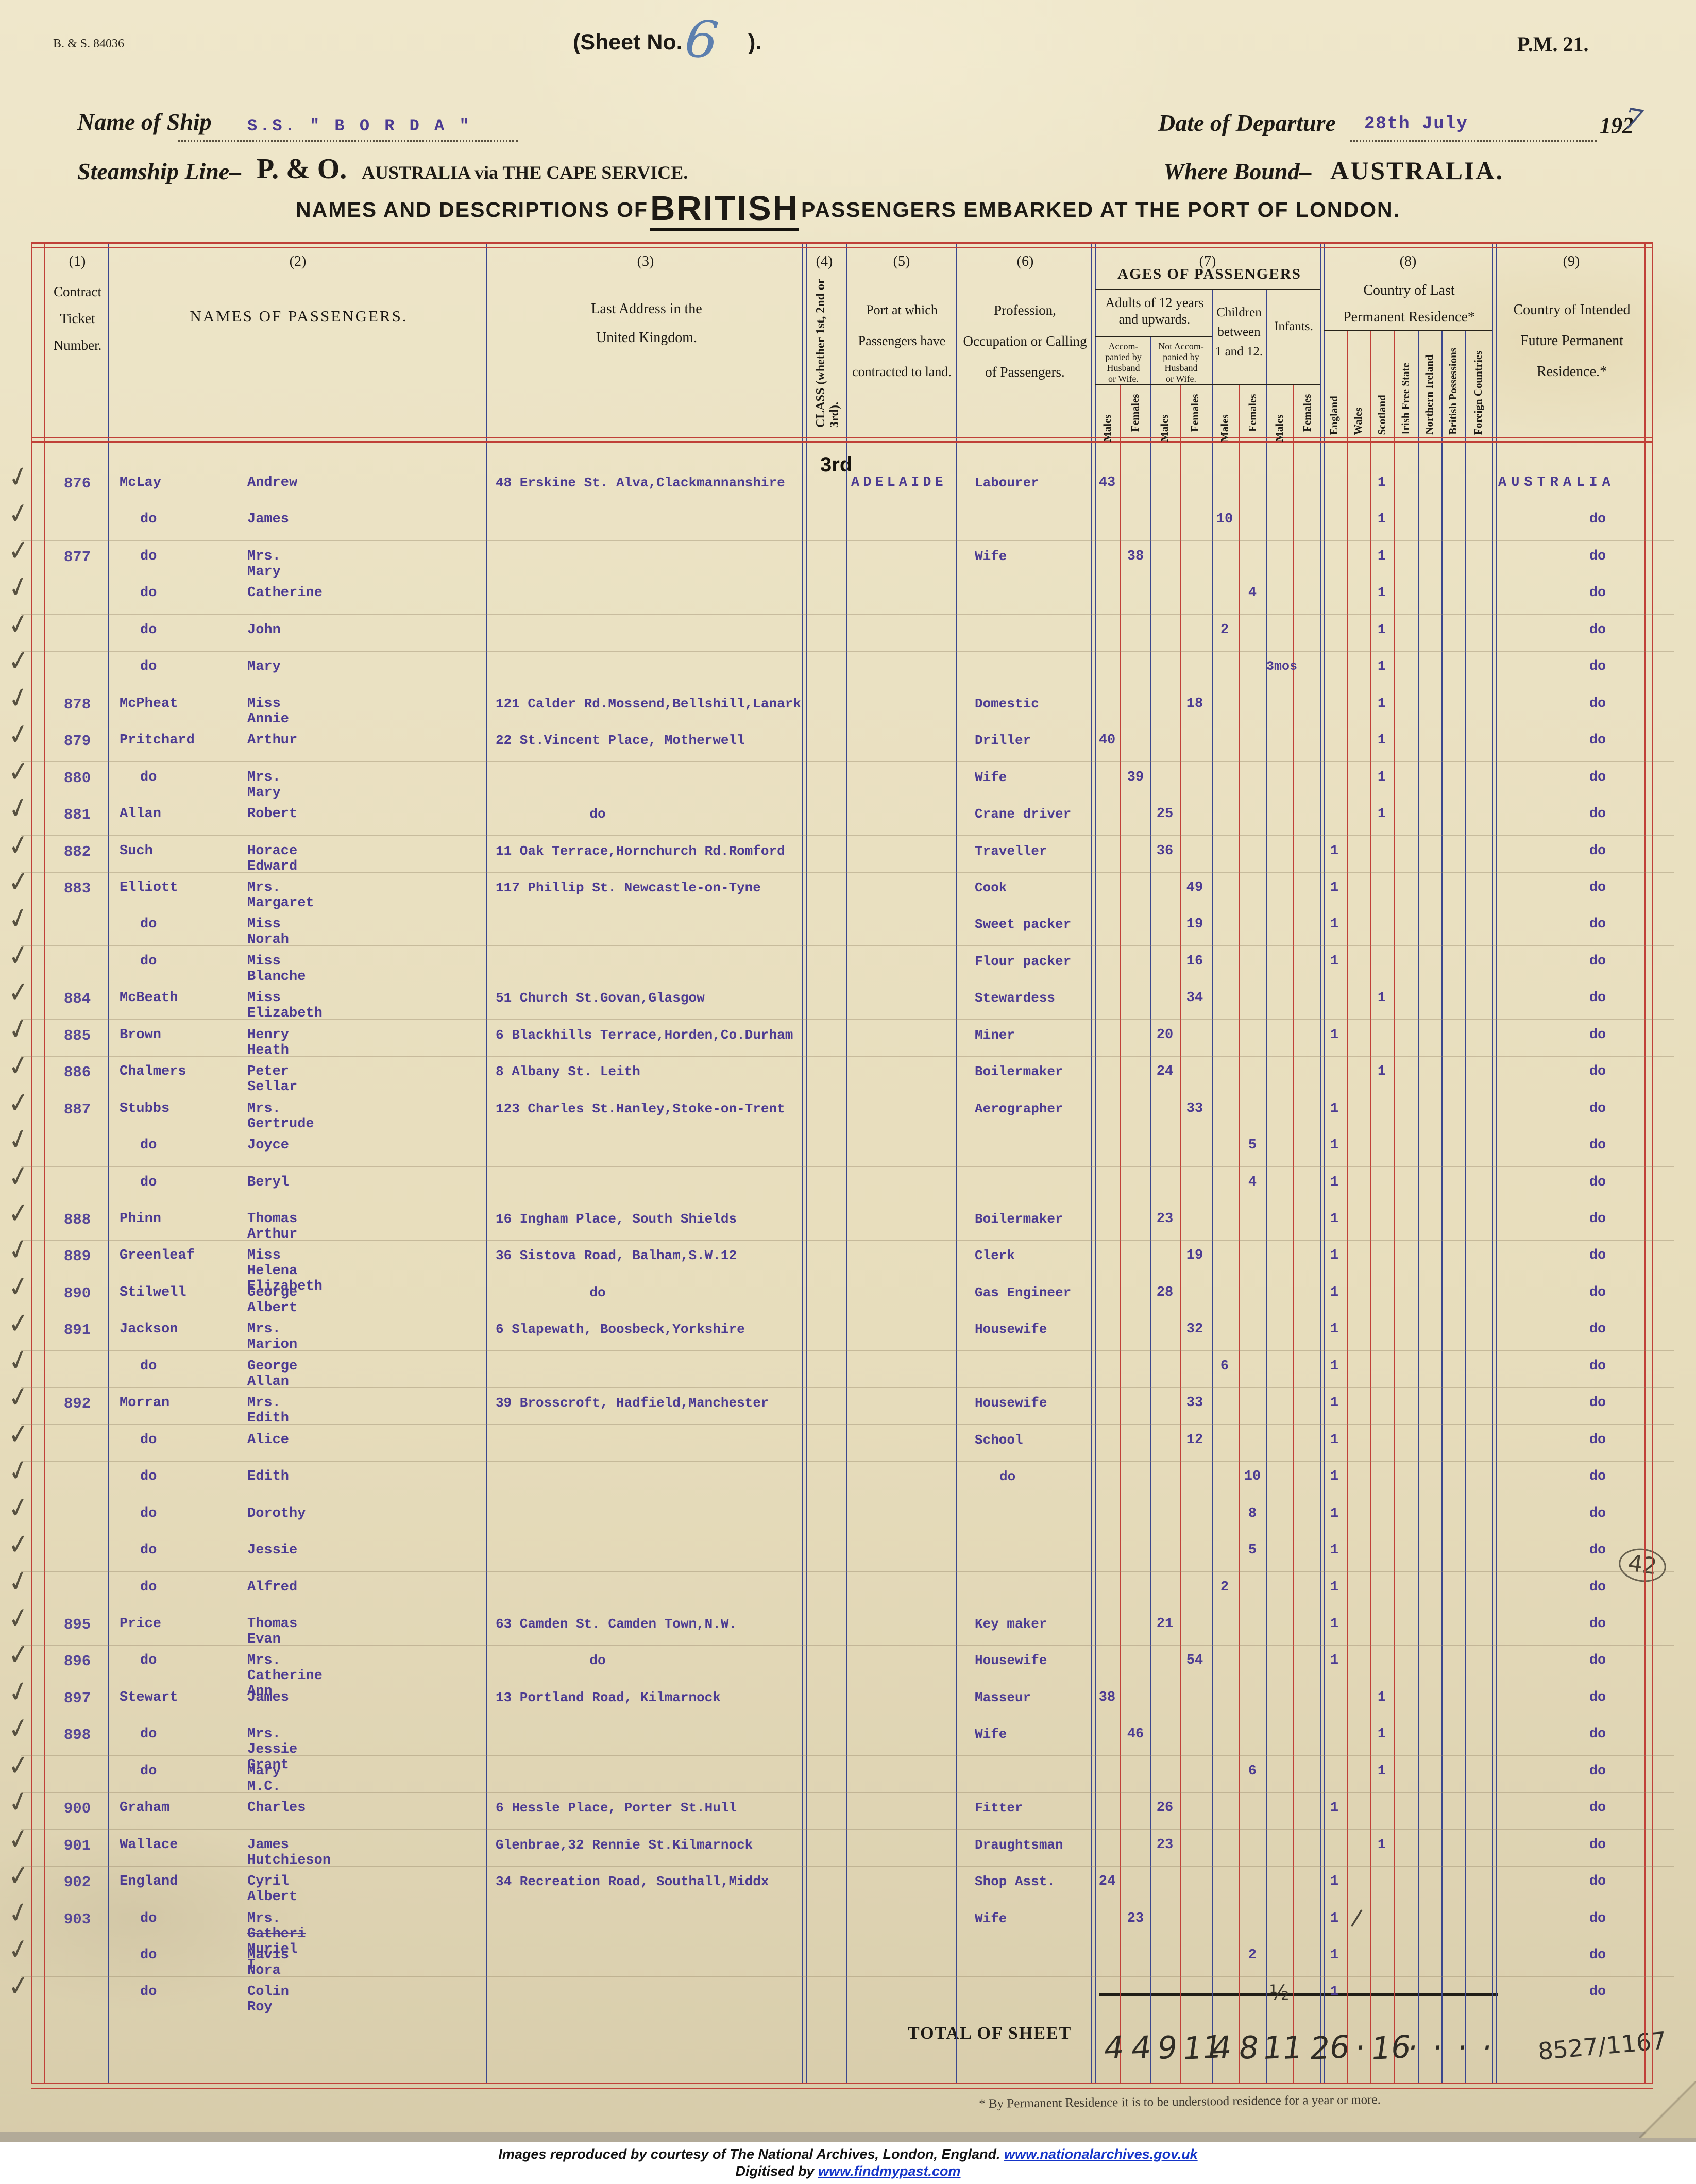 This screenshot has height=2184, width=1696. I want to click on year-handwritten: 7, so click(1633, 119).